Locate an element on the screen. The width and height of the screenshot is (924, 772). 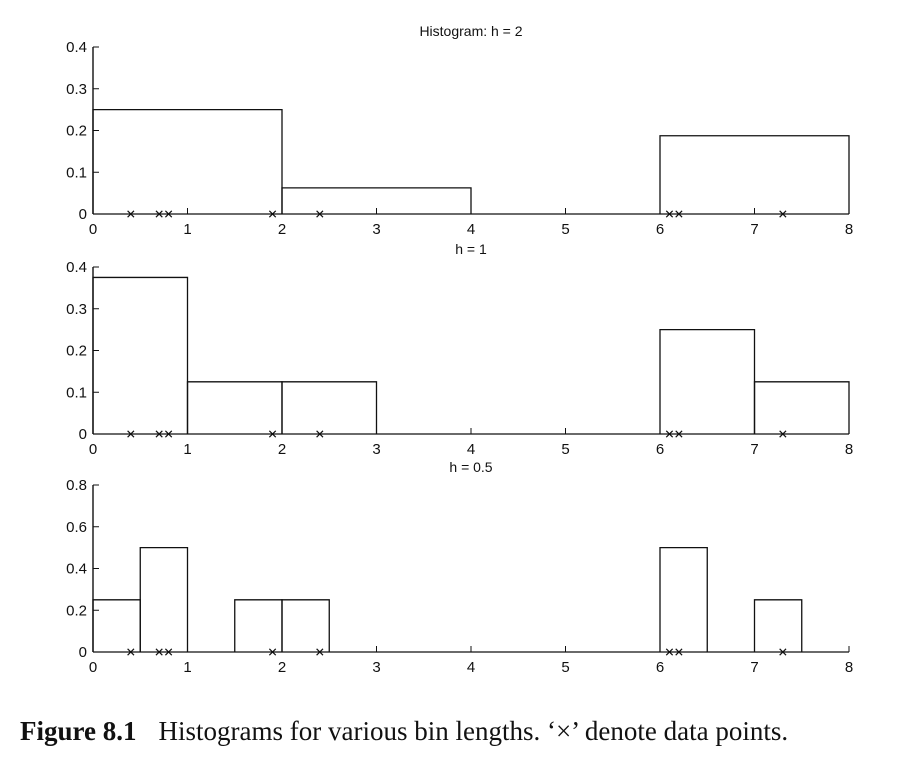
y-tick-label: 0.8 is located at coordinates (76, 485).